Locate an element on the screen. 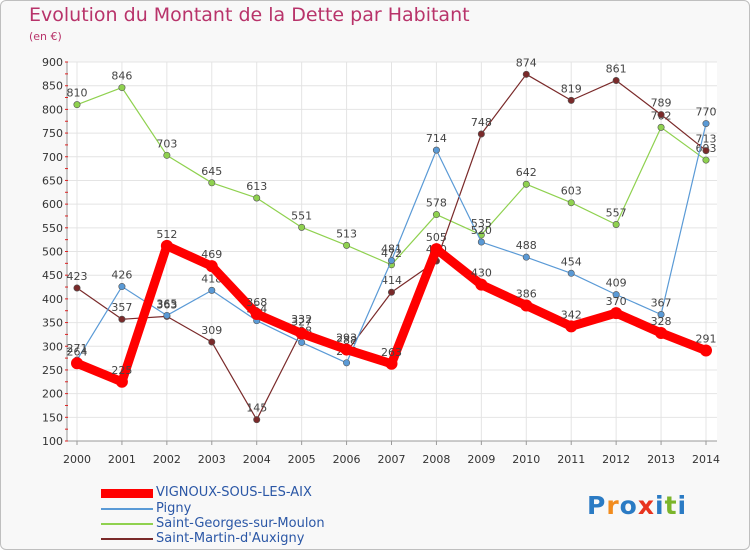 Image resolution: width=750 pixels, height=550 pixels. logo-letter: r is located at coordinates (613, 505).